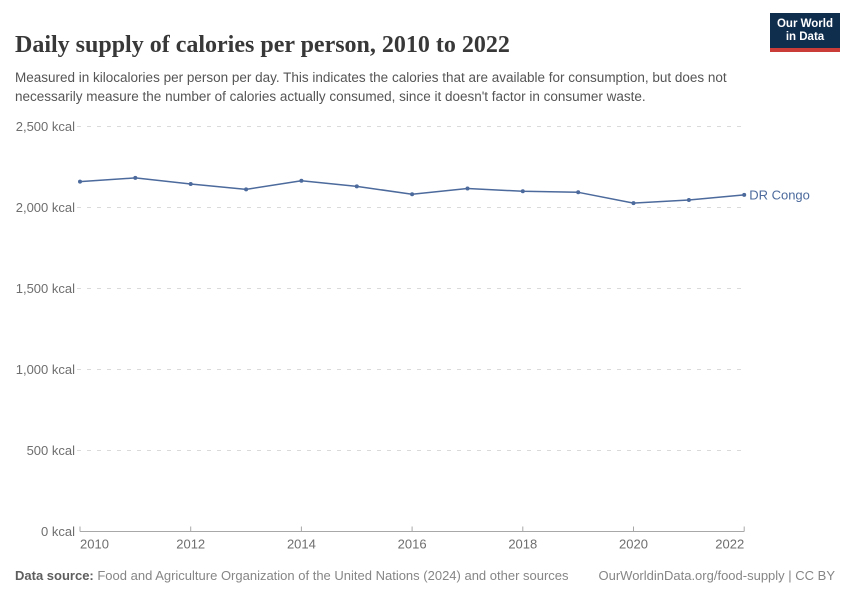  Describe the element at coordinates (94, 544) in the screenshot. I see `x-tick-label: 2010` at that location.